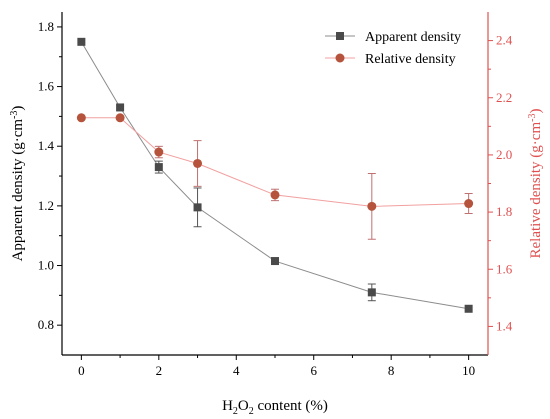 Image resolution: width=550 pixels, height=419 pixels. What do you see at coordinates (81, 370) in the screenshot?
I see `x-tick-label: 0` at bounding box center [81, 370].